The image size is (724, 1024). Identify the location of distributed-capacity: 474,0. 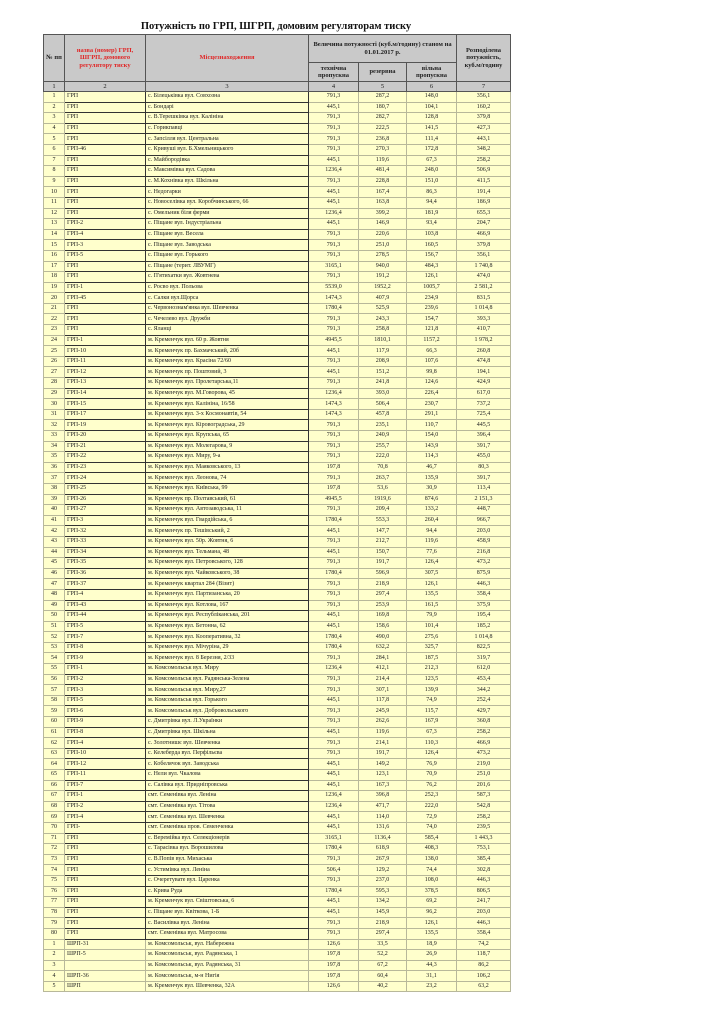
(484, 277).